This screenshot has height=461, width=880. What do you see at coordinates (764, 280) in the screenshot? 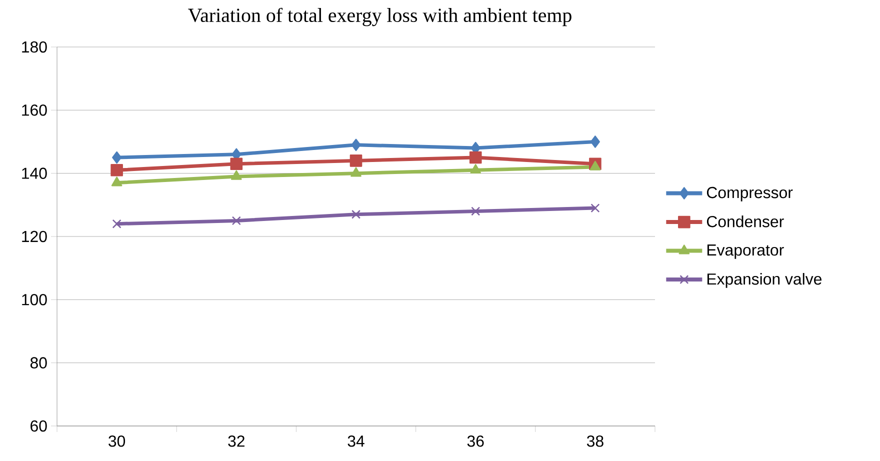
I see `legend-label: Expansion valve` at bounding box center [764, 280].